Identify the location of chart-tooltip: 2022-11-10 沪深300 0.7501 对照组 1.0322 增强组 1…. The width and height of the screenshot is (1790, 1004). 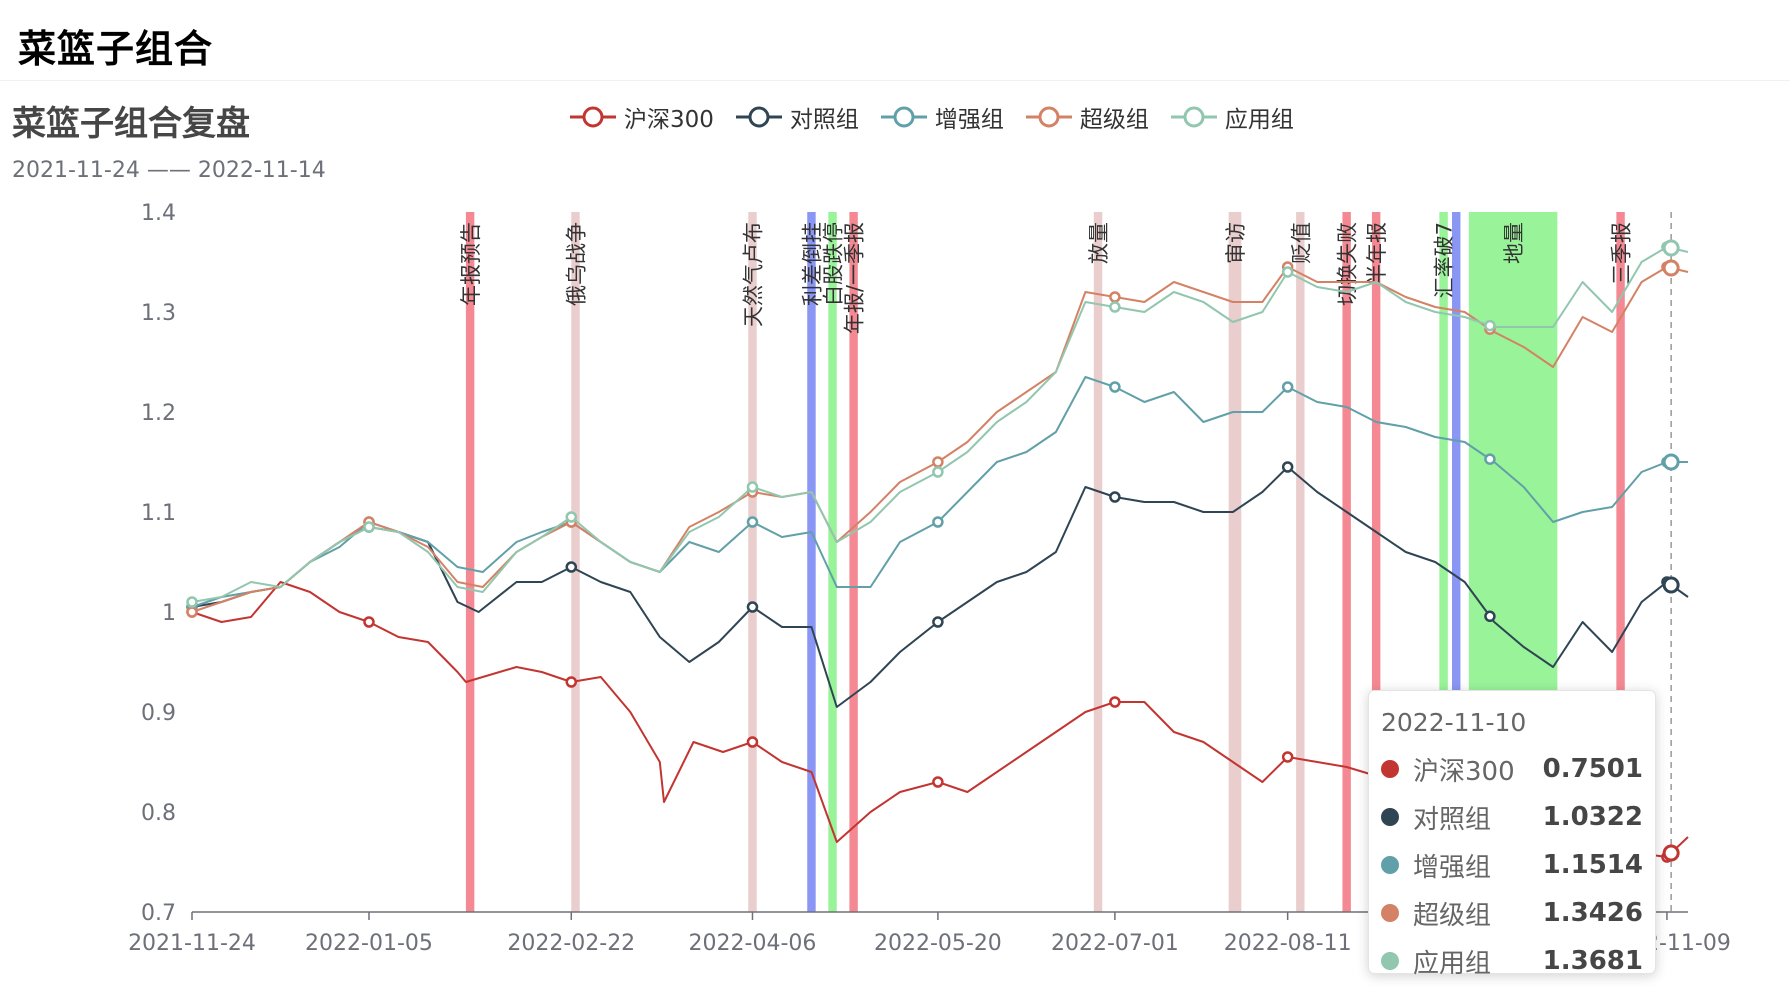
(1512, 834).